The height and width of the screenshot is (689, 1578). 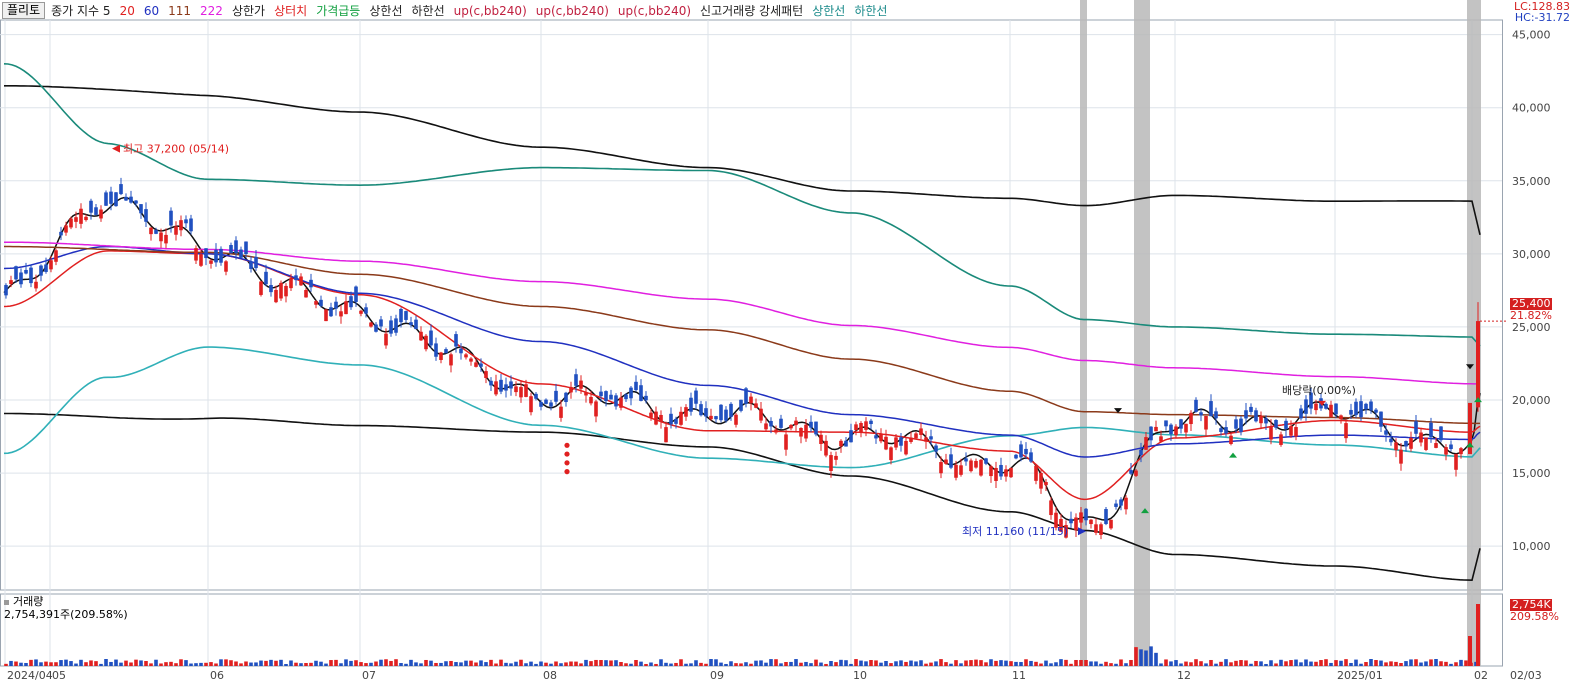 What do you see at coordinates (81, 10) in the screenshot?
I see `legend-item: 종가 지수 5` at bounding box center [81, 10].